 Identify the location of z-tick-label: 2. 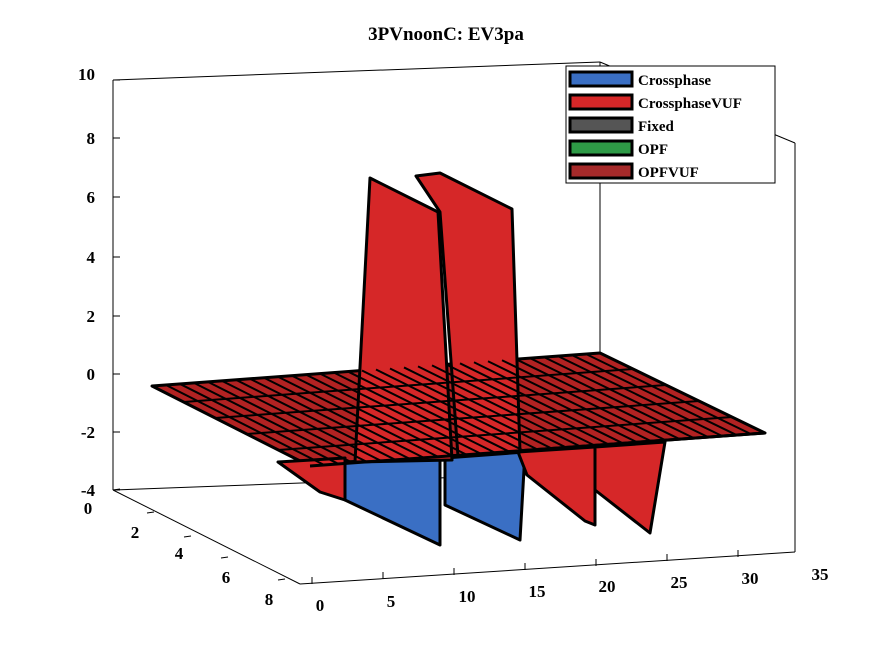
(91, 316).